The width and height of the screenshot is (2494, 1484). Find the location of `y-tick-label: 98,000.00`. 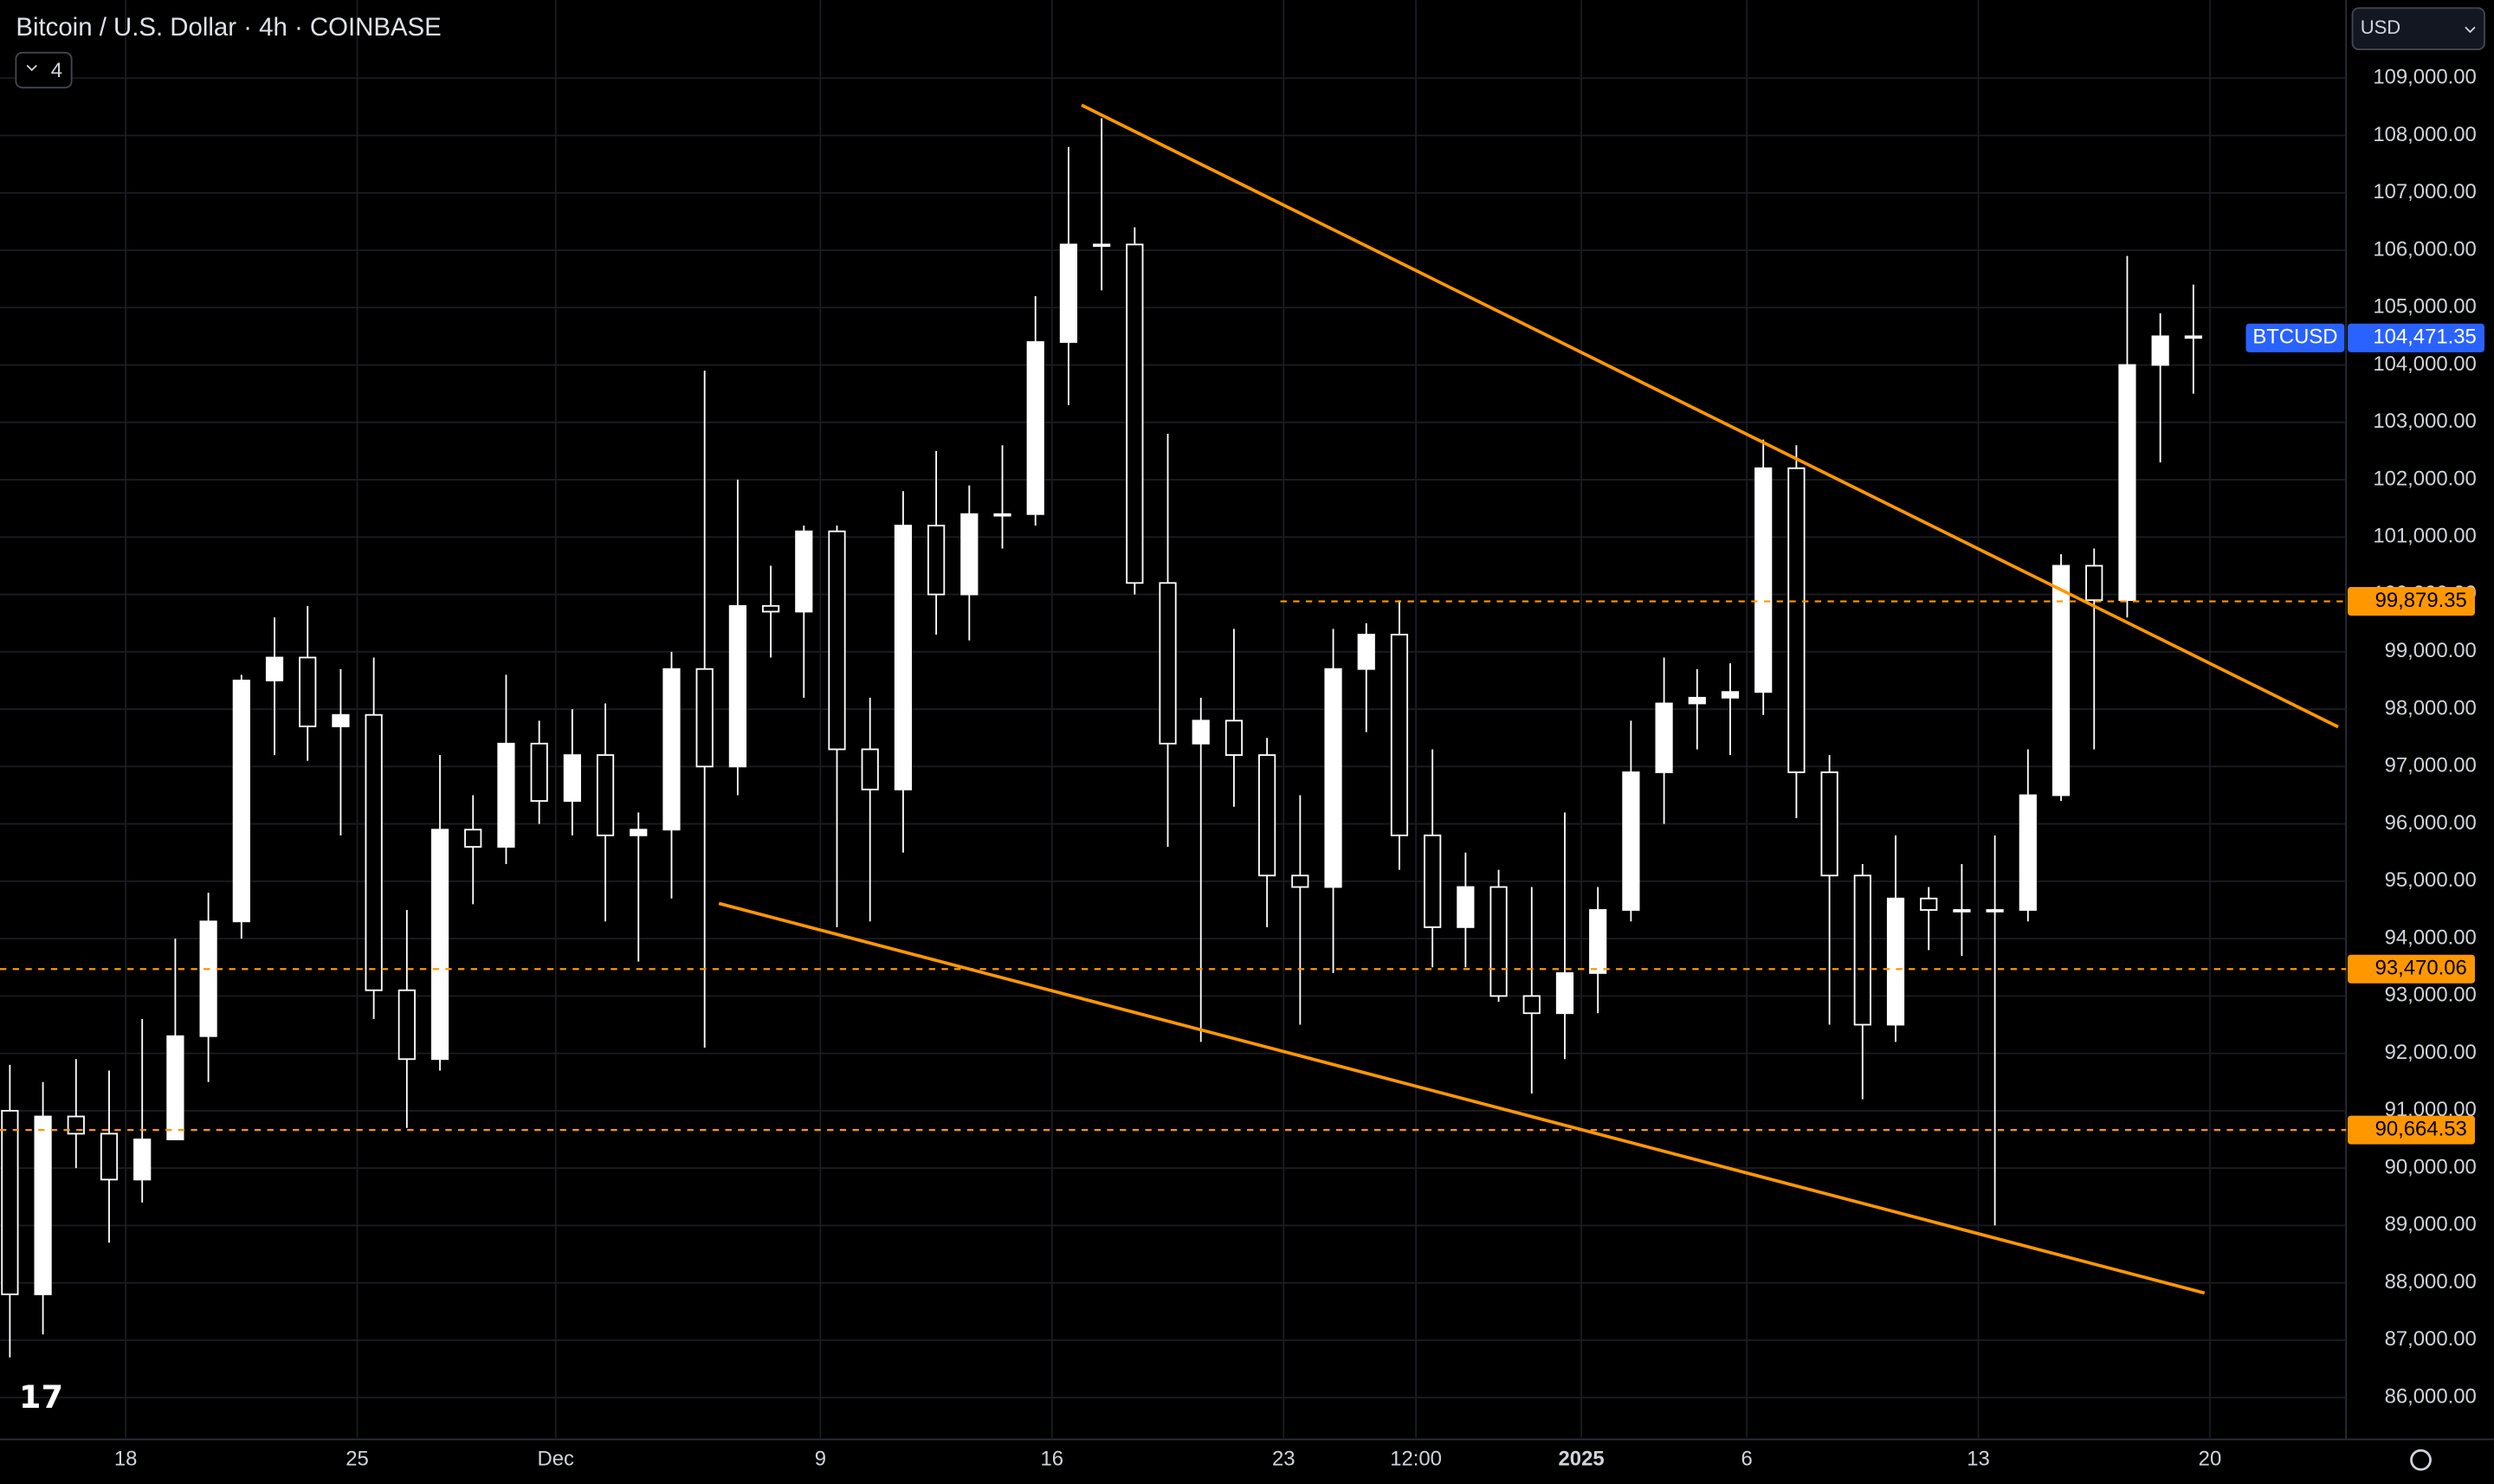

y-tick-label: 98,000.00 is located at coordinates (2431, 707).